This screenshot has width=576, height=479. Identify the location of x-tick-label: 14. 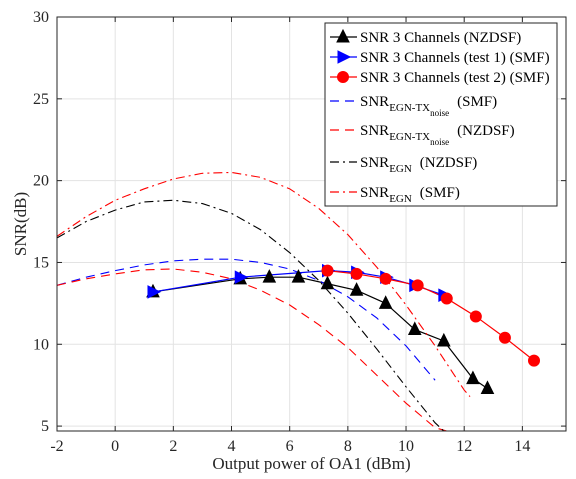
(522, 446).